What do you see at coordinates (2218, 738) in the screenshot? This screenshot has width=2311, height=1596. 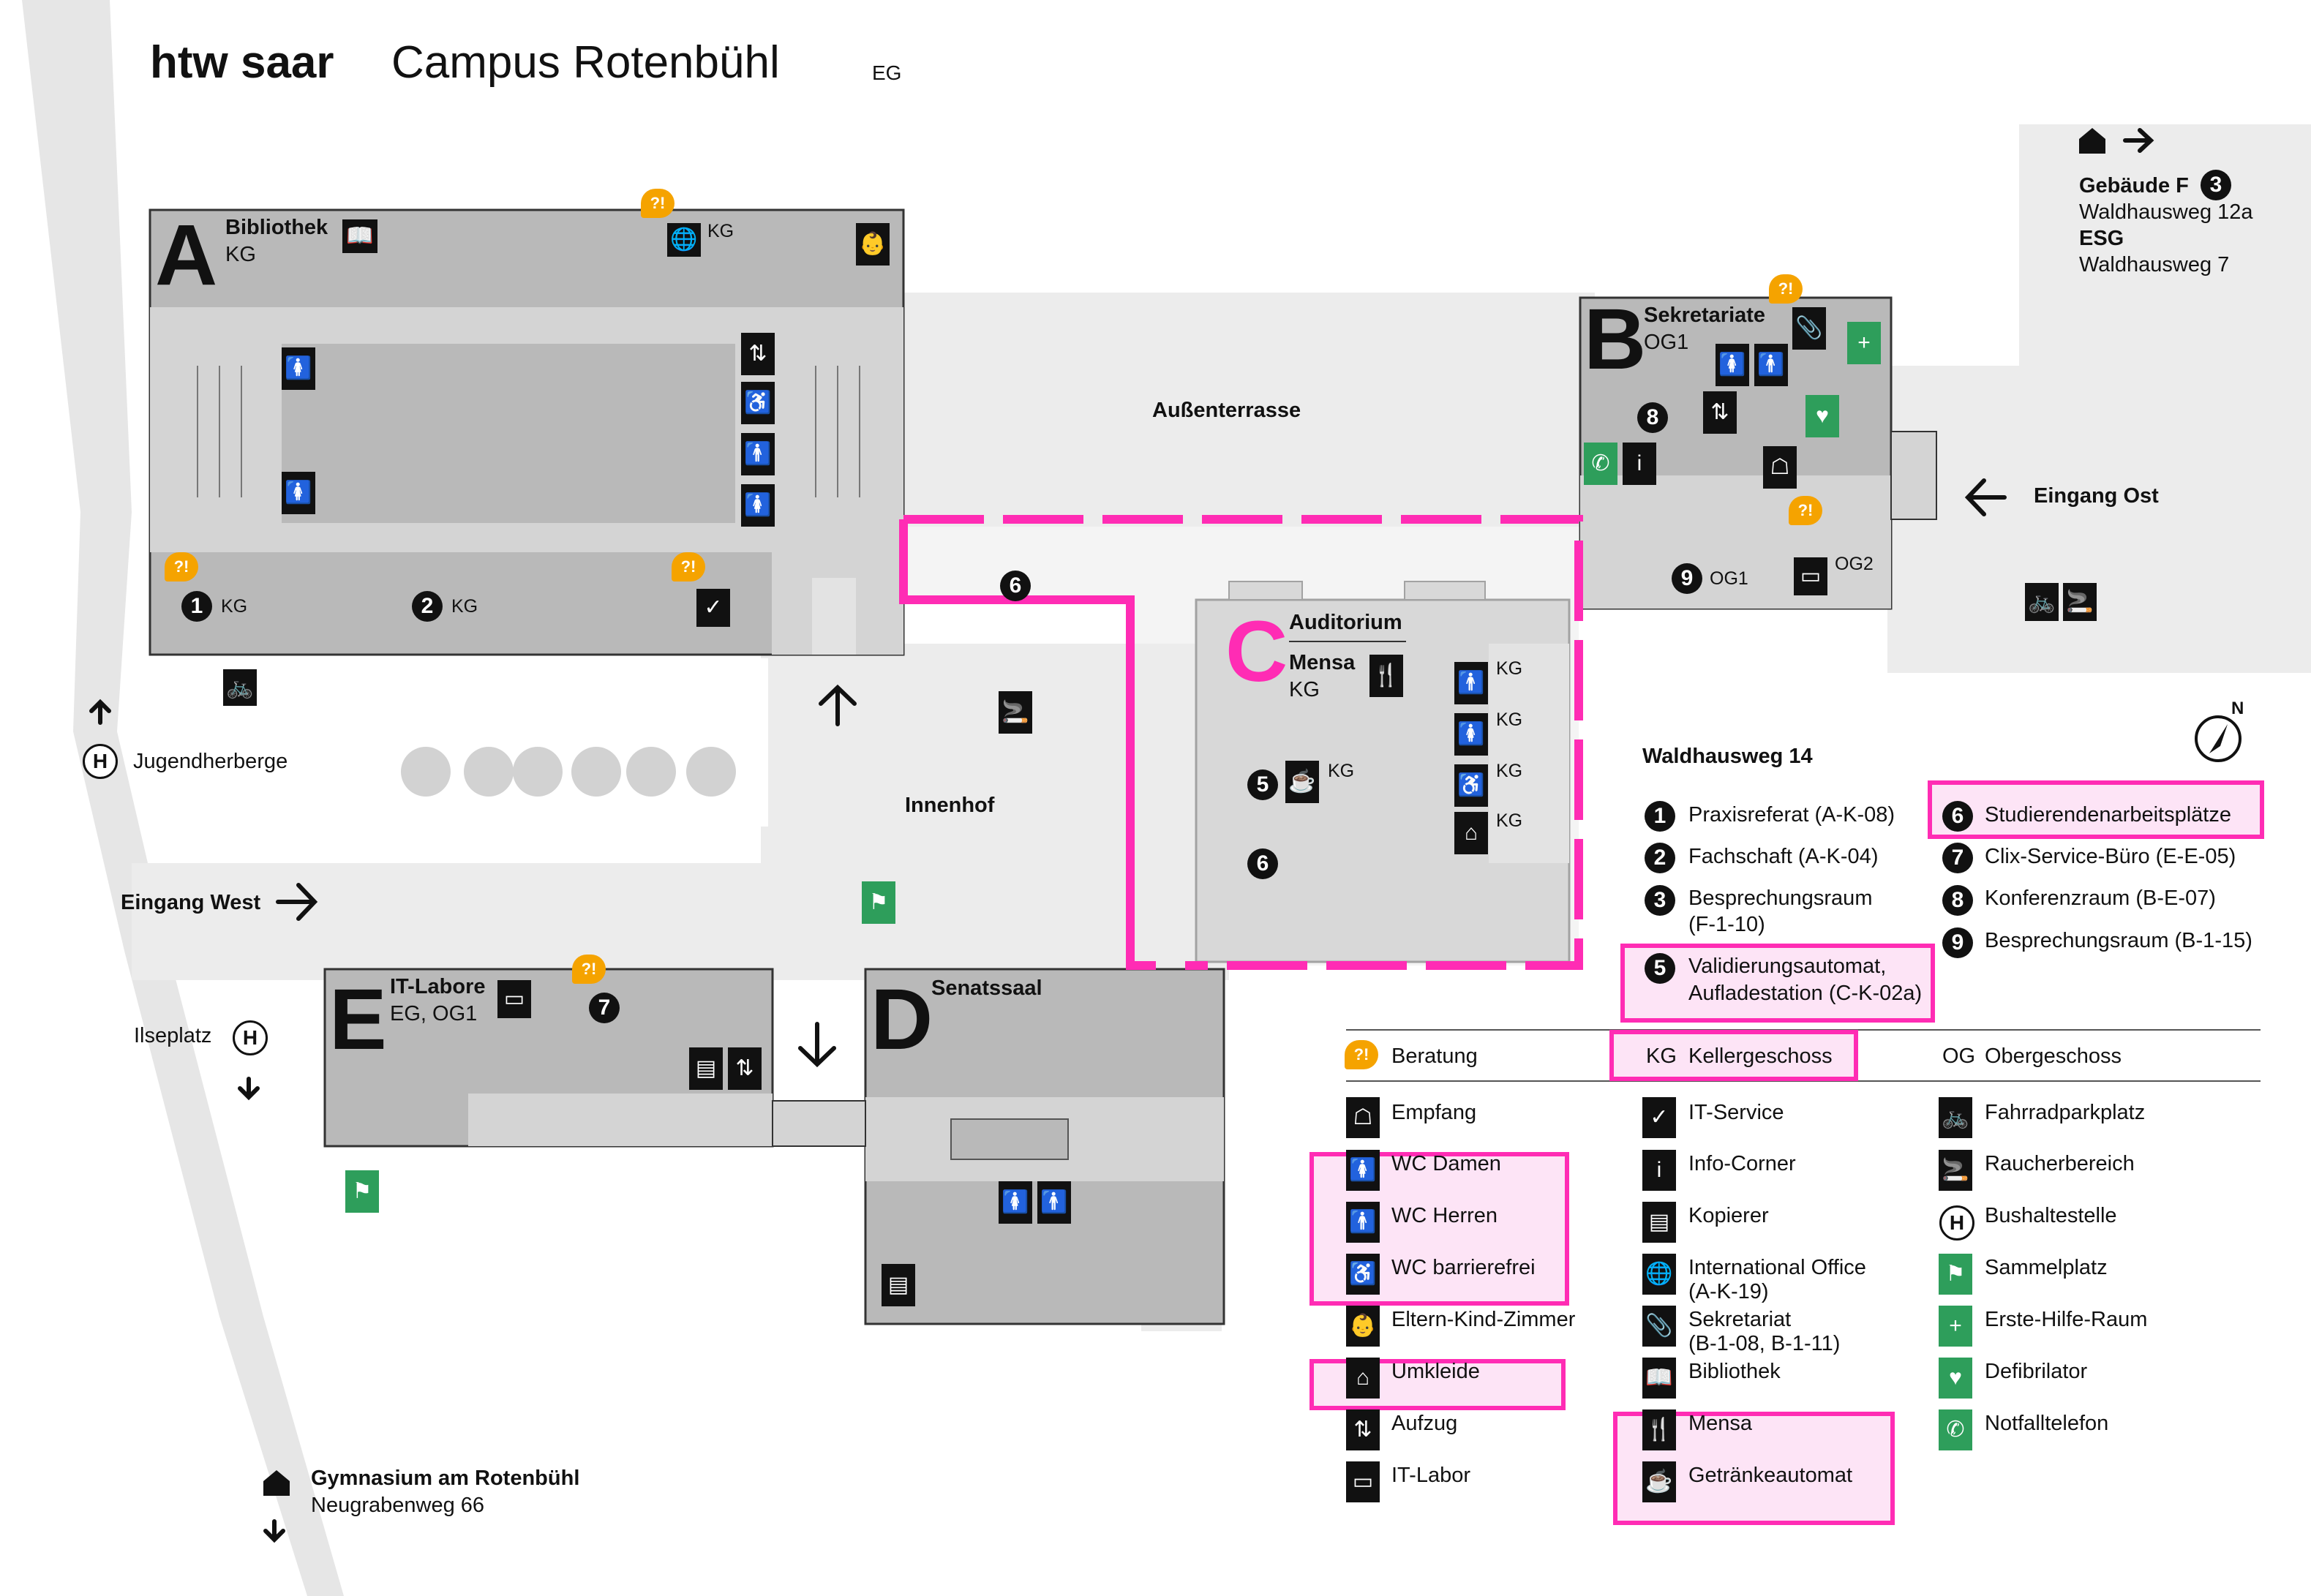 I see `compass-icon` at bounding box center [2218, 738].